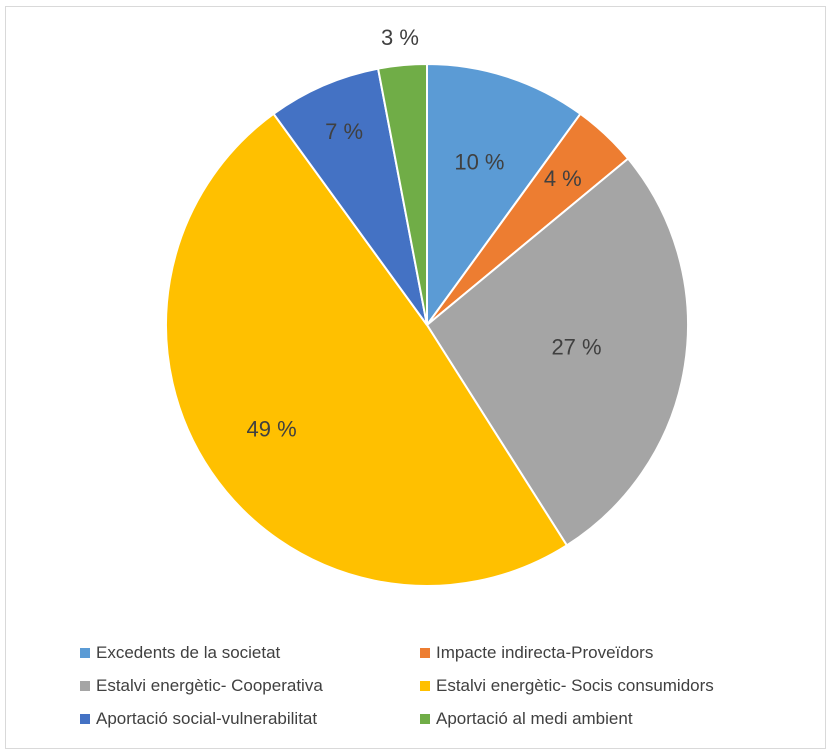 The image size is (832, 755). What do you see at coordinates (575, 685) in the screenshot?
I see `legend-label: Estalvi energètic- Socis consumidors` at bounding box center [575, 685].